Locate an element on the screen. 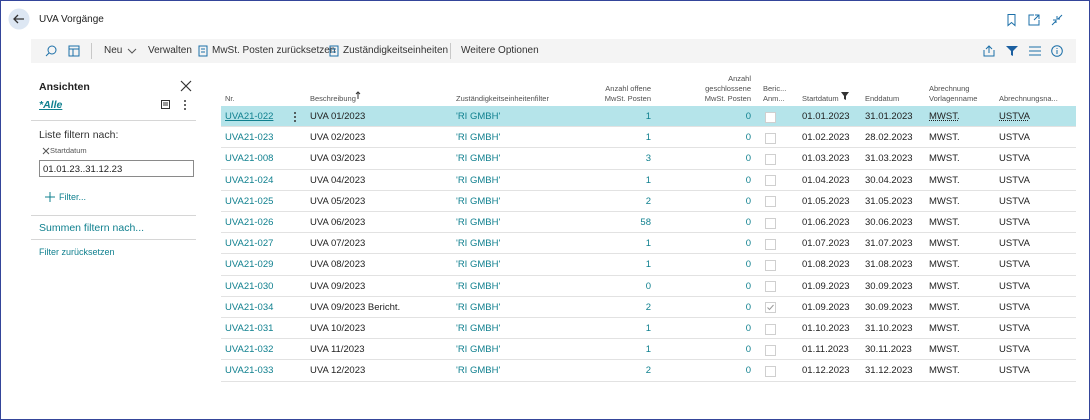 This screenshot has height=420, width=1090. save-view-icon is located at coordinates (166, 105).